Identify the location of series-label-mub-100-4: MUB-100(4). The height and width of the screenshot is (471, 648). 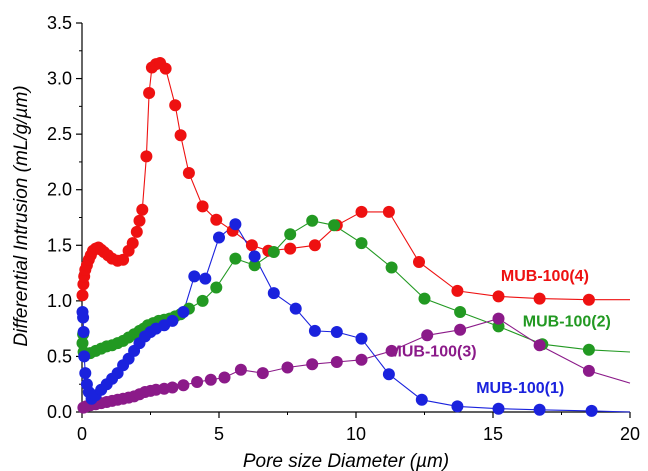
(545, 276).